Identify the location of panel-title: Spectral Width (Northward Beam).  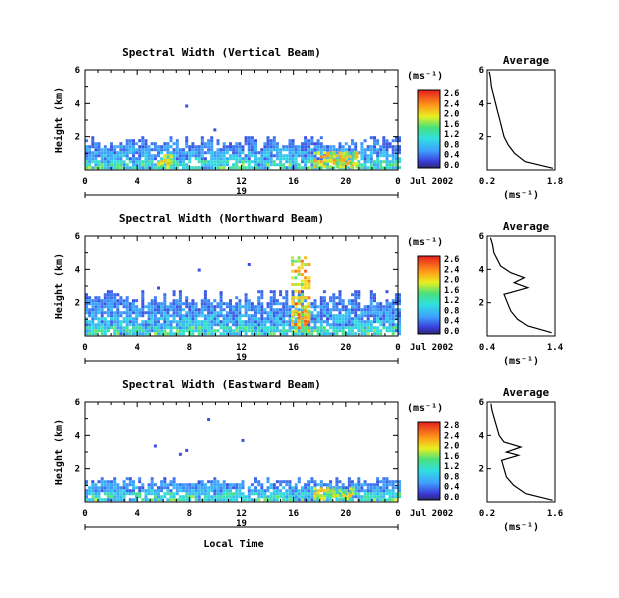
(221, 218).